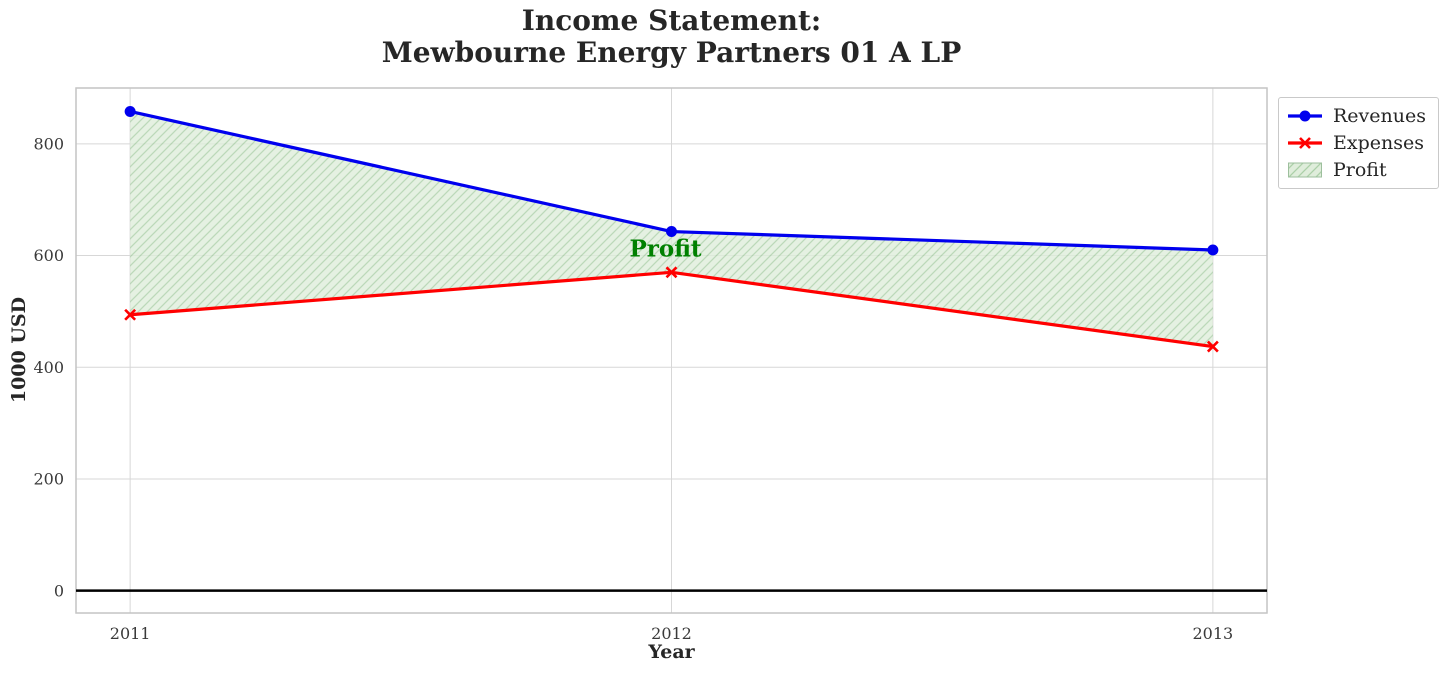  What do you see at coordinates (671, 652) in the screenshot?
I see `x-axis-label: Year` at bounding box center [671, 652].